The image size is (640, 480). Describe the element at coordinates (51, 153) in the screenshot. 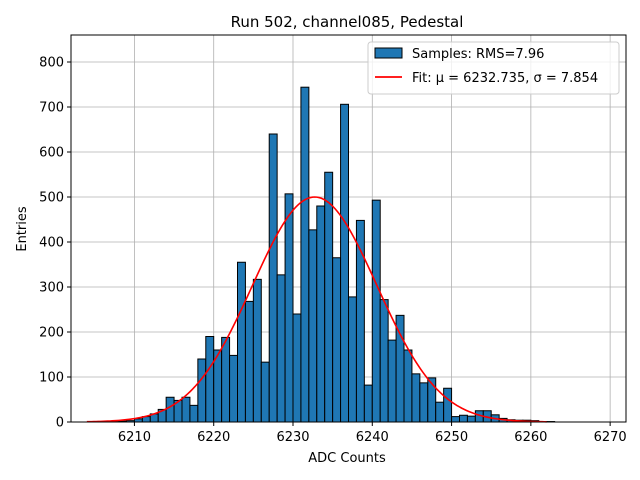

I see `y-tick-label: 600` at that location.